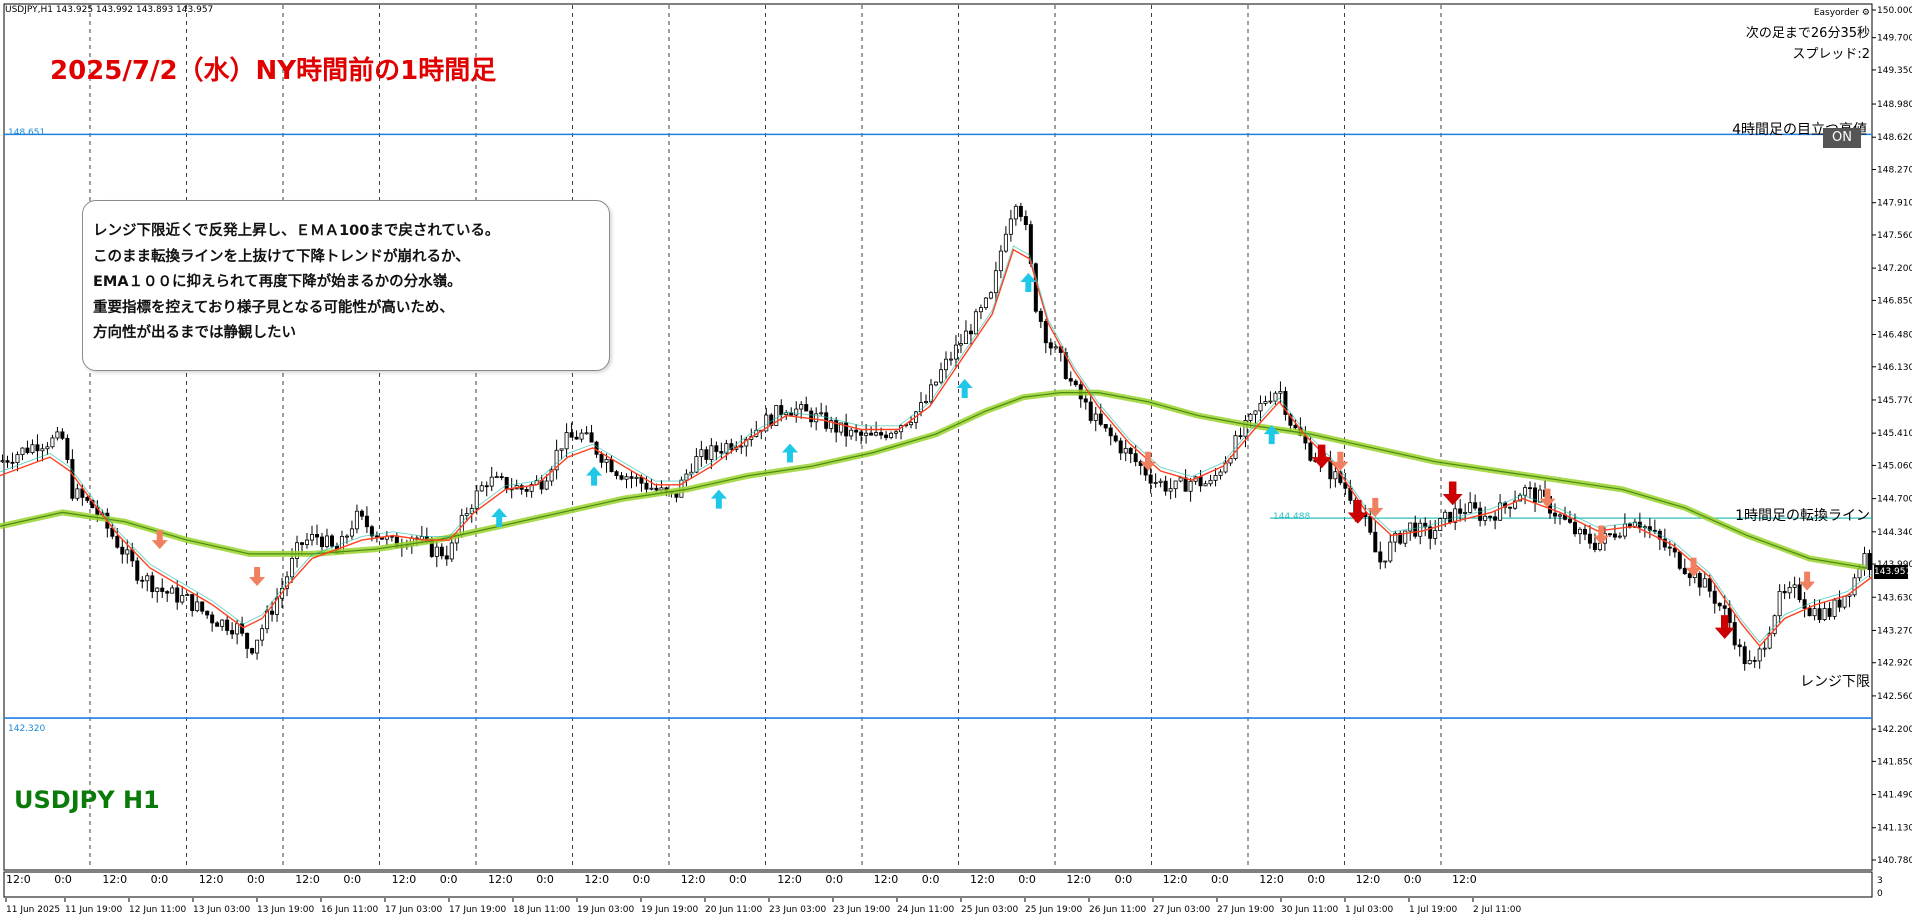 The width and height of the screenshot is (1912, 919). Describe the element at coordinates (1894, 138) in the screenshot. I see `y-tick-label: 148.620` at that location.